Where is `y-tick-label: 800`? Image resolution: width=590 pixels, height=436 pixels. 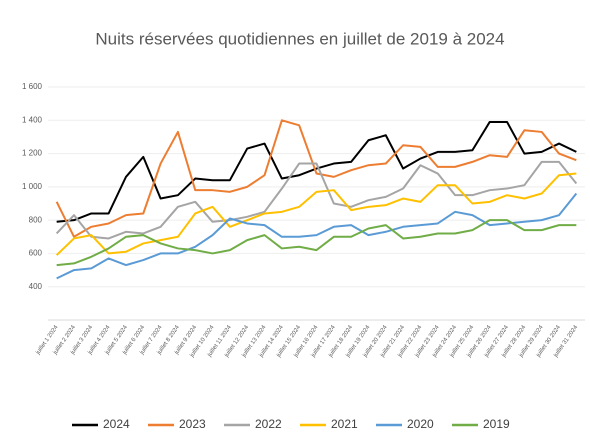
y-tick-label: 800 is located at coordinates (36, 219).